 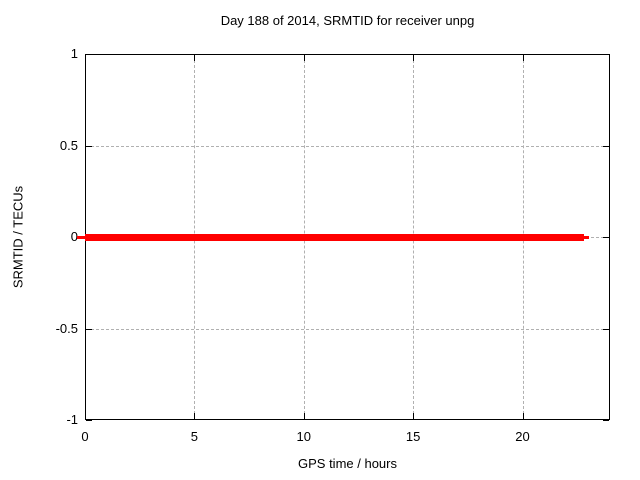 I want to click on data-line, so click(x=334, y=237).